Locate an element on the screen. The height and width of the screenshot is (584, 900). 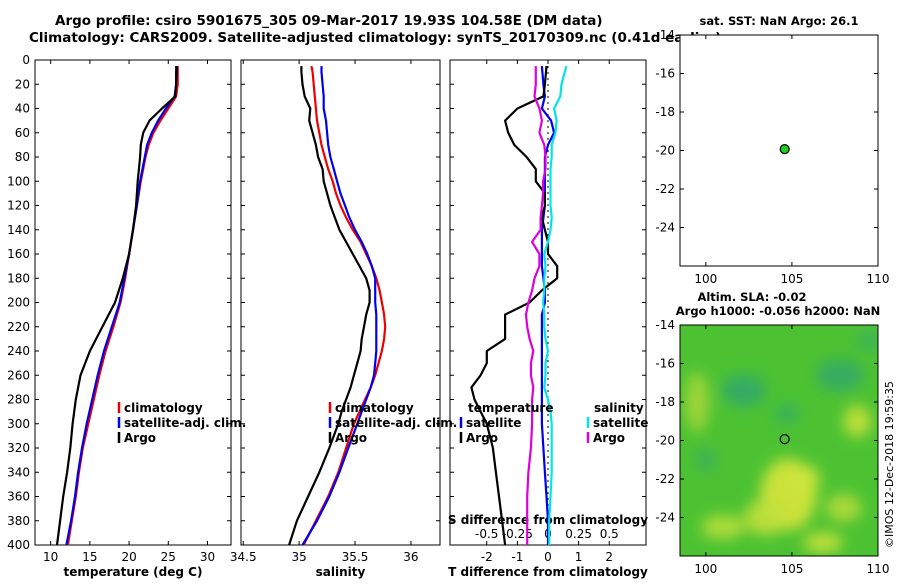
y-tick-label: -22 is located at coordinates (665, 189).